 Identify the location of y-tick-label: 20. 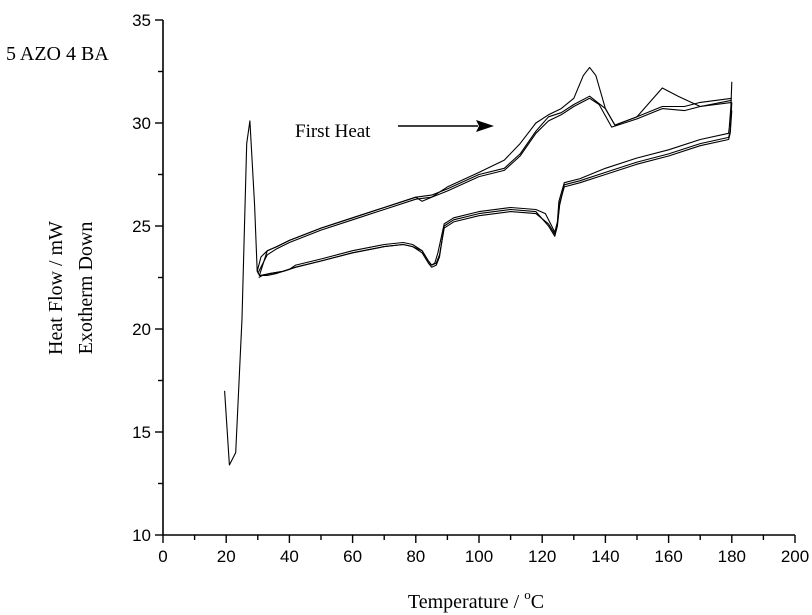
(141, 329).